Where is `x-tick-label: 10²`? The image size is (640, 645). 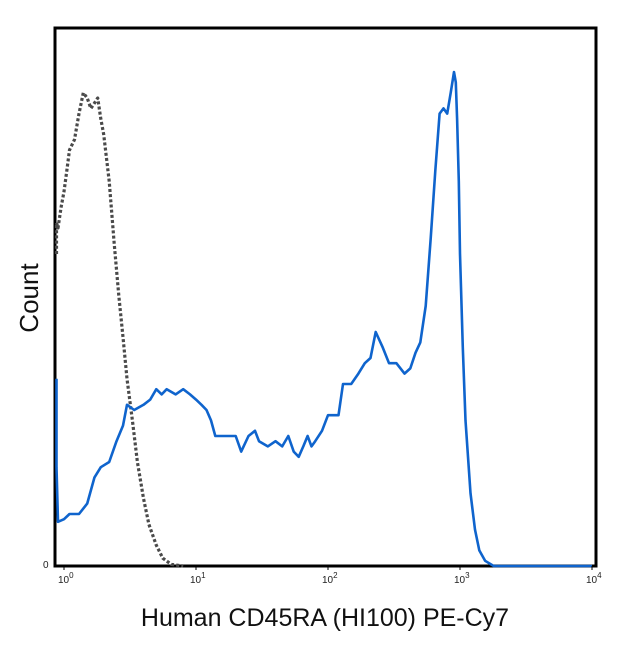
x-tick-label: 10² is located at coordinates (330, 578).